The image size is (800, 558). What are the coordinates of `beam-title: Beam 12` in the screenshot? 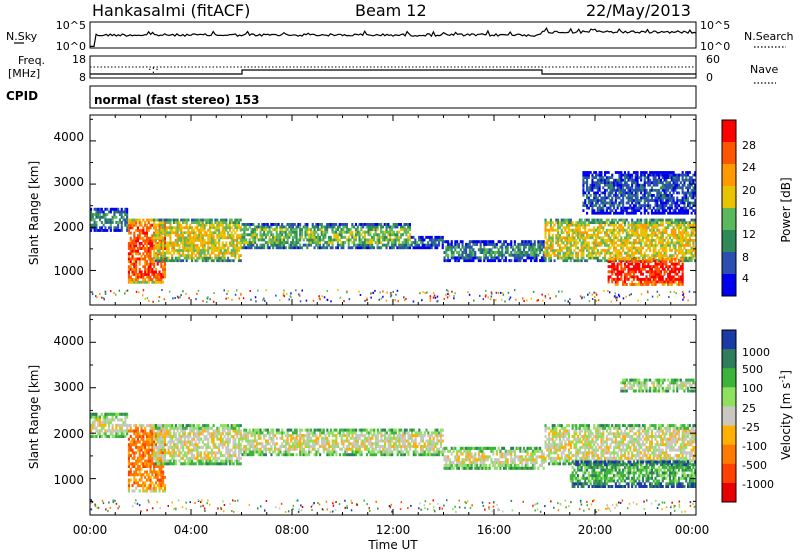 It's located at (391, 10).